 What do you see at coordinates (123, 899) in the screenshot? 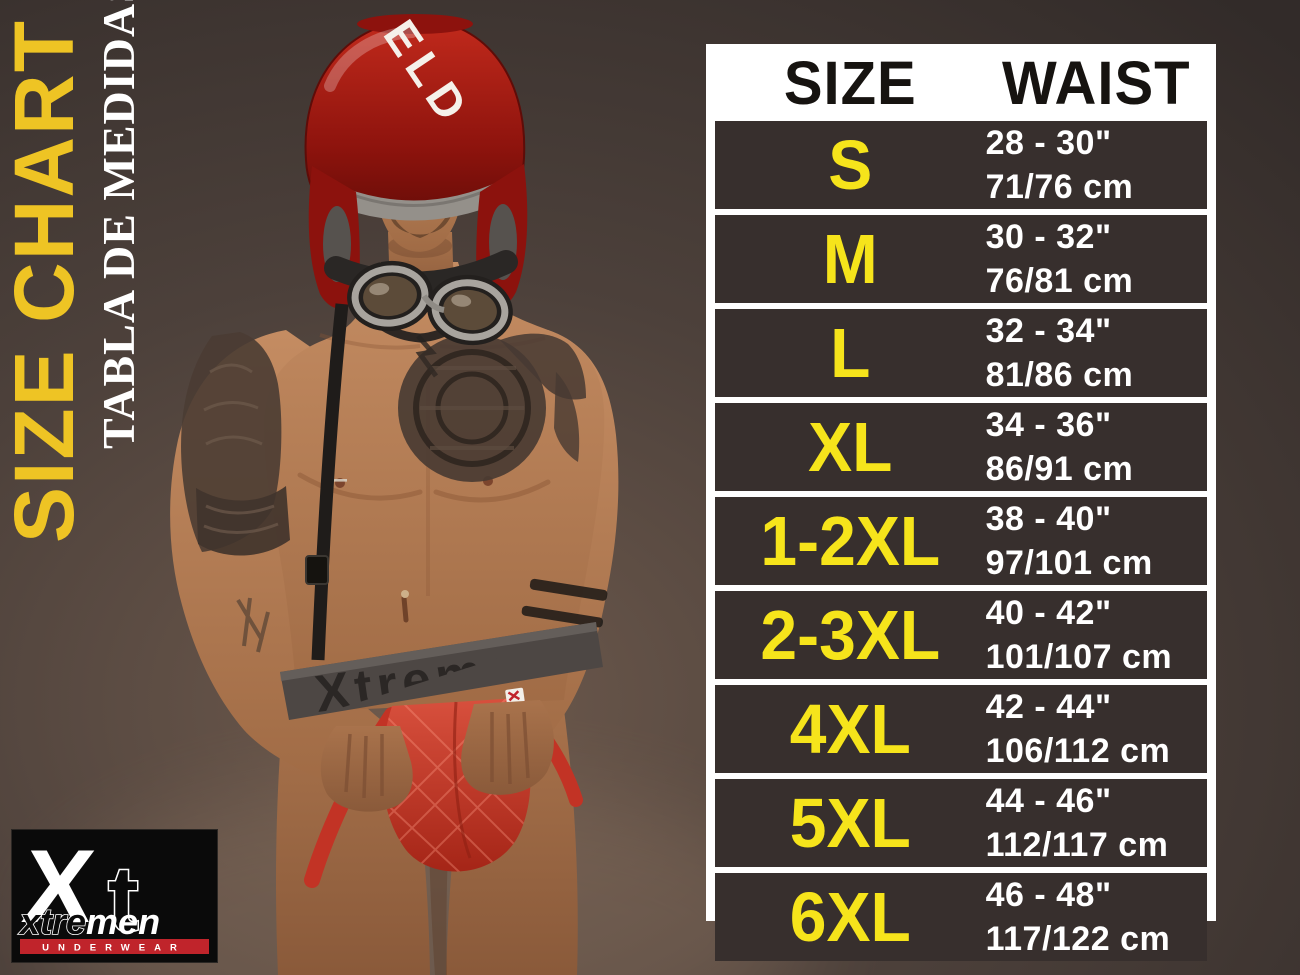
I see `logo-monogram-t: t` at bounding box center [123, 899].